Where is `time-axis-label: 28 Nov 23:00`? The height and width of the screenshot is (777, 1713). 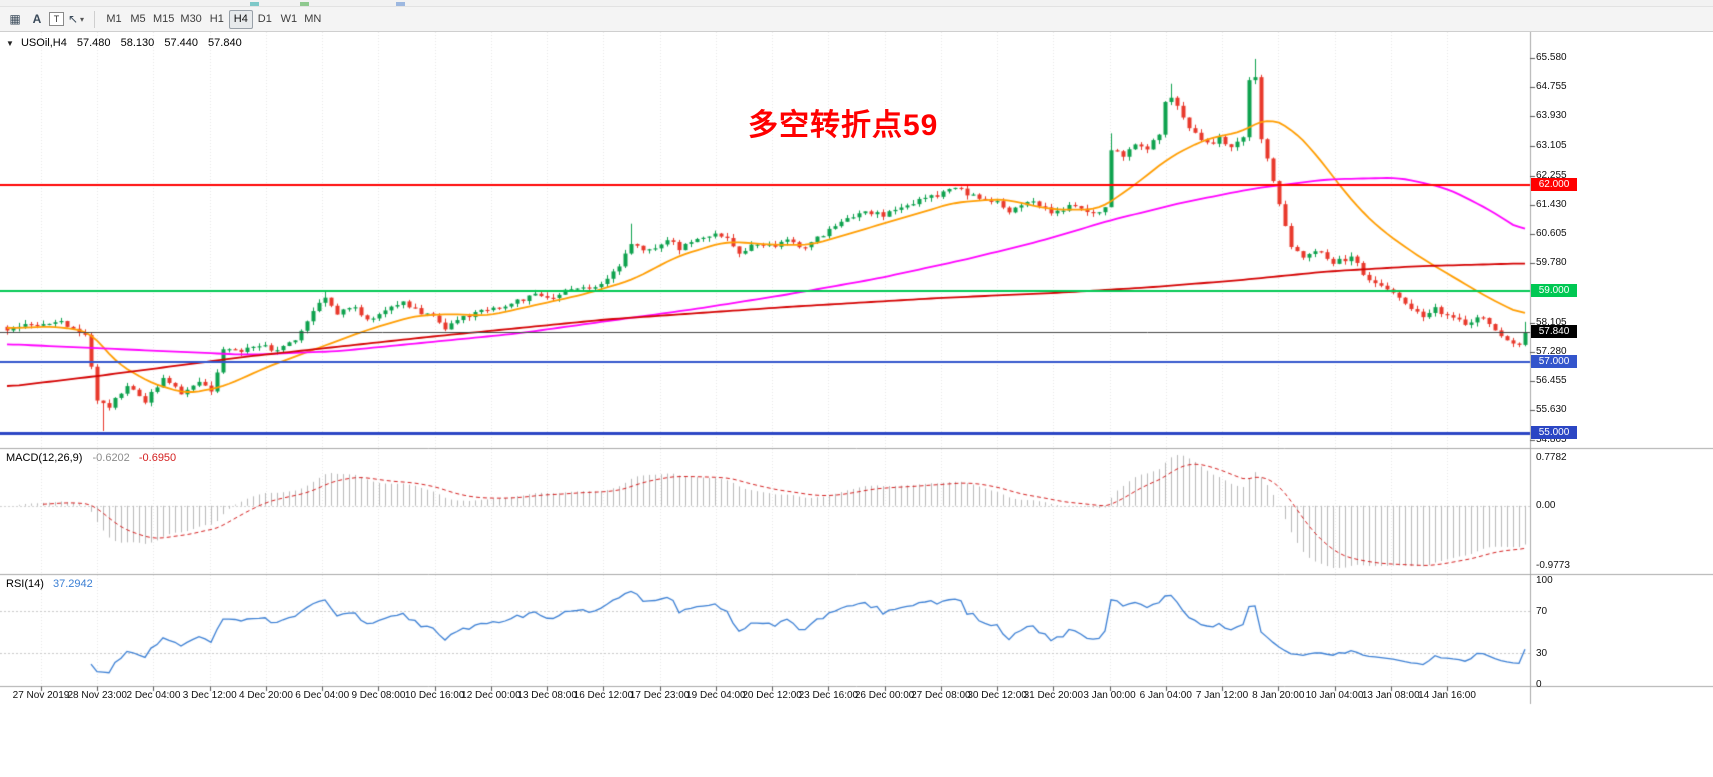 time-axis-label: 28 Nov 23:00 is located at coordinates (97, 695).